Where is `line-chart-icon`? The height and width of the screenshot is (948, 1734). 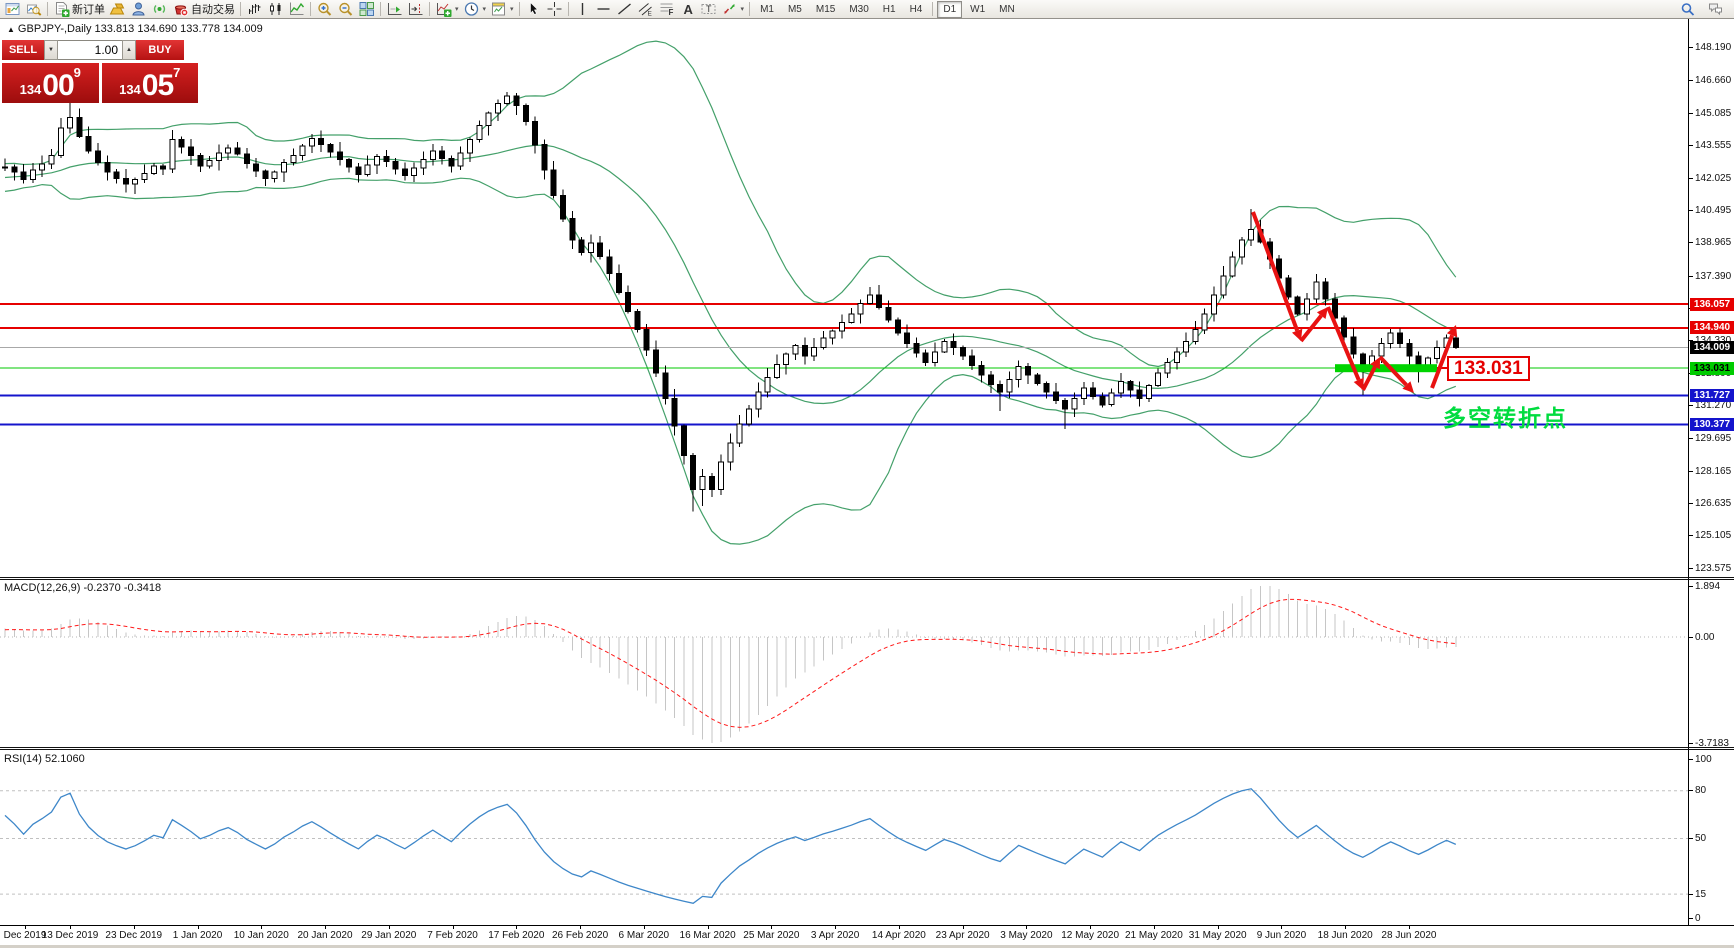
line-chart-icon is located at coordinates (297, 8).